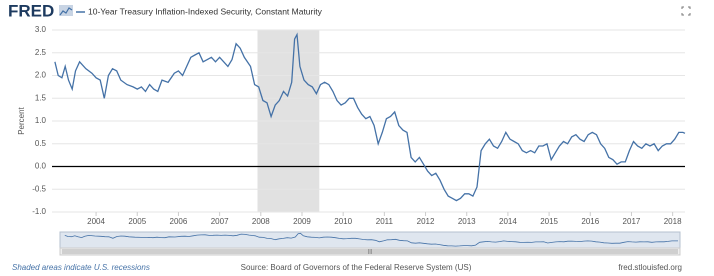 The width and height of the screenshot is (714, 276). I want to click on brand-logo: FRED, so click(31, 10).